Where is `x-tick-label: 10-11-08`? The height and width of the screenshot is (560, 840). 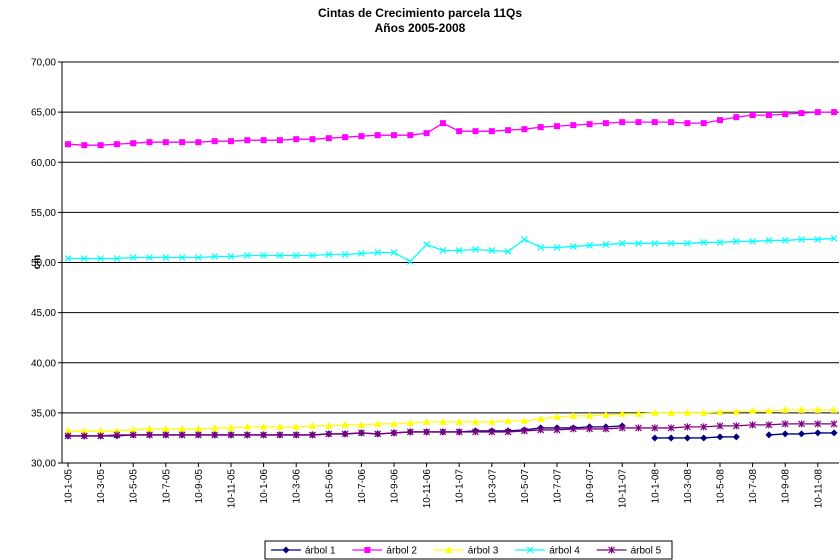
x-tick-label: 10-11-08 is located at coordinates (818, 489).